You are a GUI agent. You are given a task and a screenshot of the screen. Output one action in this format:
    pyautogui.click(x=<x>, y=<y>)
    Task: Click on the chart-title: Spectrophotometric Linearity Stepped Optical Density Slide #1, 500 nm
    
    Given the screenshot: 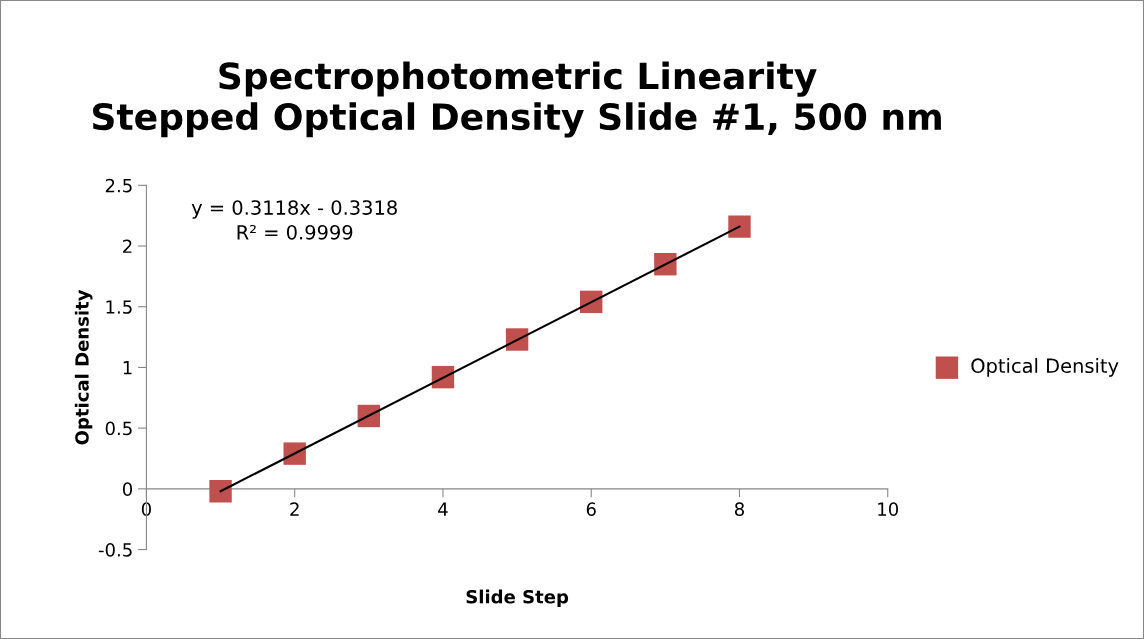 What is the action you would take?
    pyautogui.click(x=517, y=99)
    